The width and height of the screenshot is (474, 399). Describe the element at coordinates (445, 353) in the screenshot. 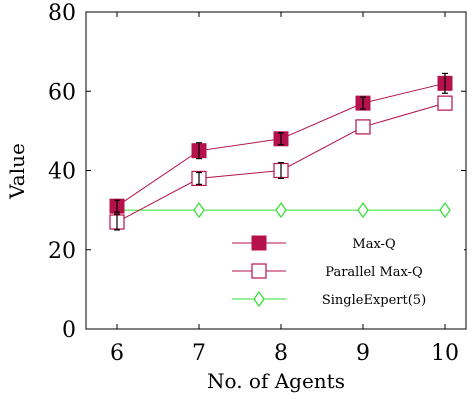

I see `x-tick-label: 10` at that location.